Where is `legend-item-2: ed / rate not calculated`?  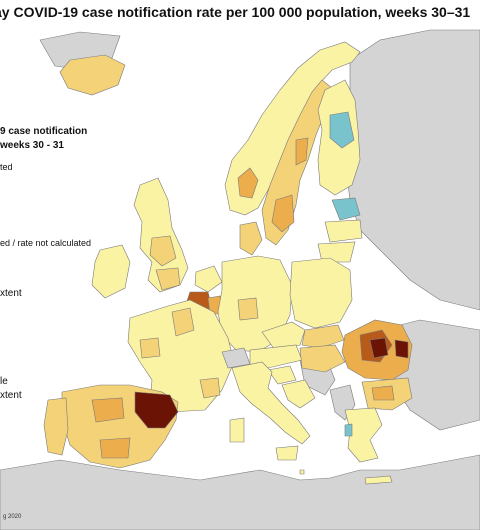
legend-item-2: ed / rate not calculated is located at coordinates (45, 243).